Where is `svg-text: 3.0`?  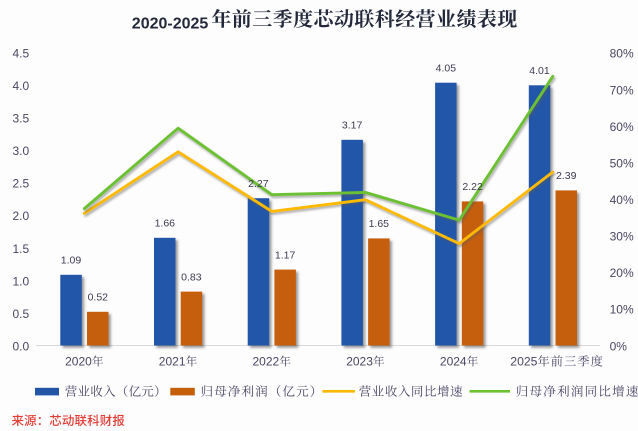
svg-text: 3.0 is located at coordinates (21, 151).